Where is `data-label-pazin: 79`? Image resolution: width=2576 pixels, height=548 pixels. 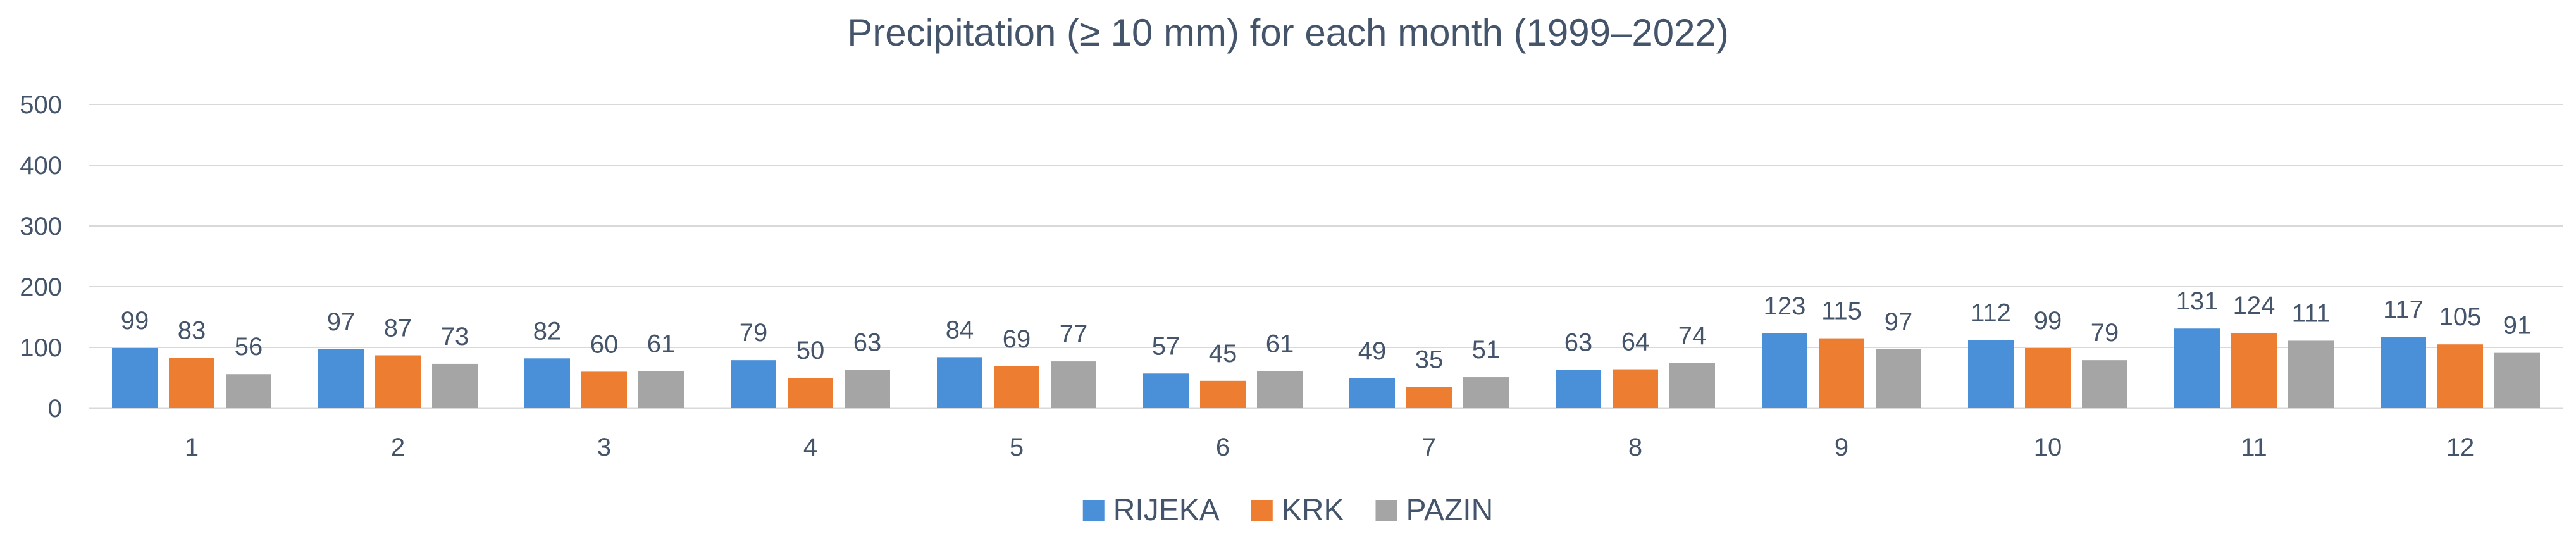 data-label-pazin: 79 is located at coordinates (2105, 333).